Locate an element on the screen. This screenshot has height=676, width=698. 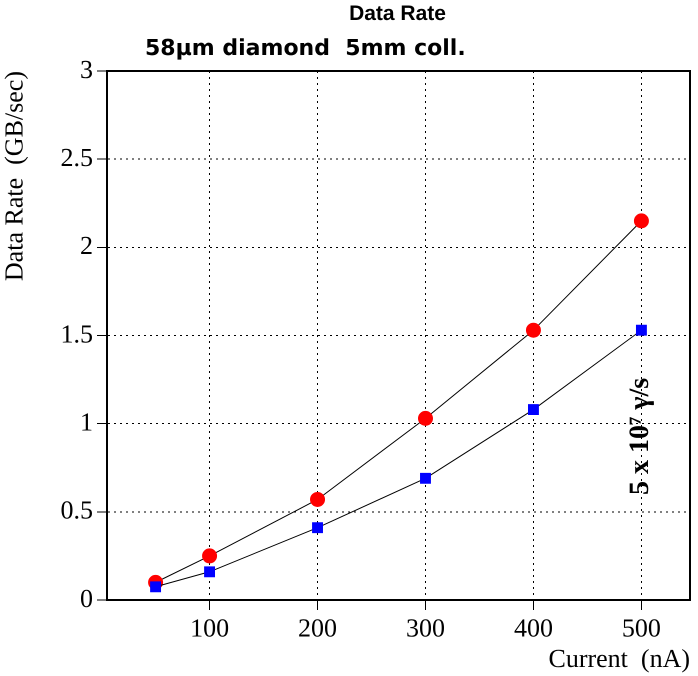
x-tick-label: 500 is located at coordinates (641, 627).